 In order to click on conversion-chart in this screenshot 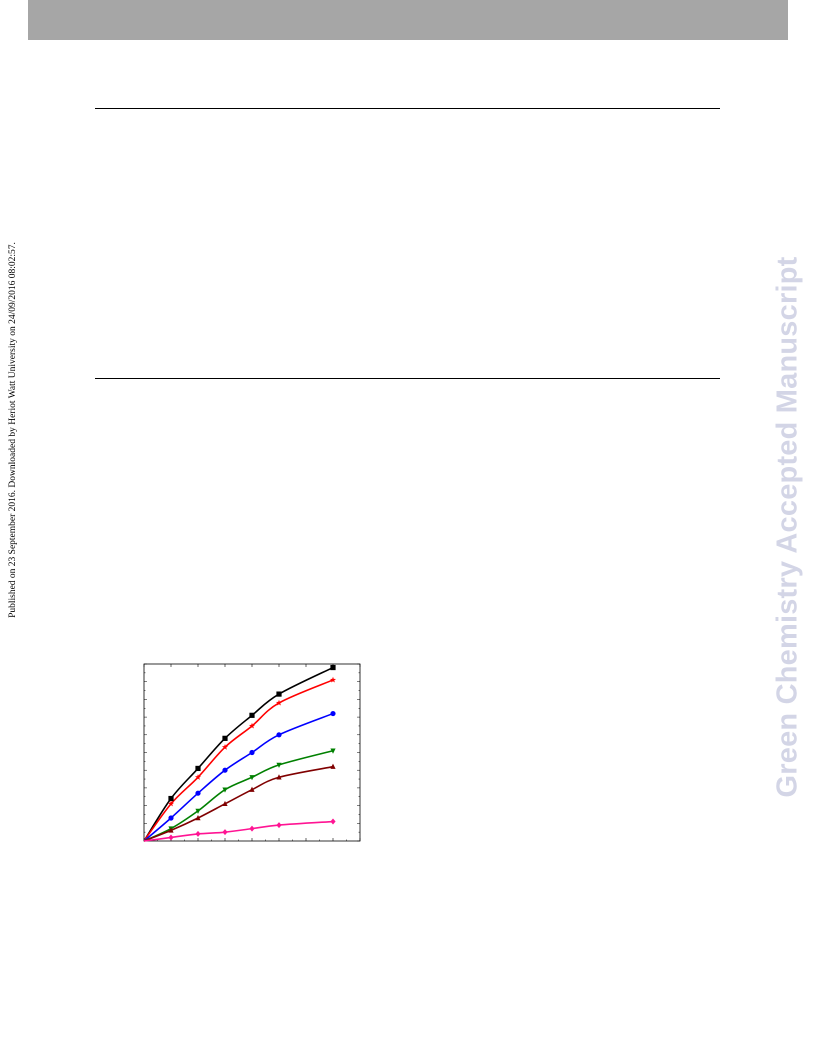, I will do `click(252, 752)`.